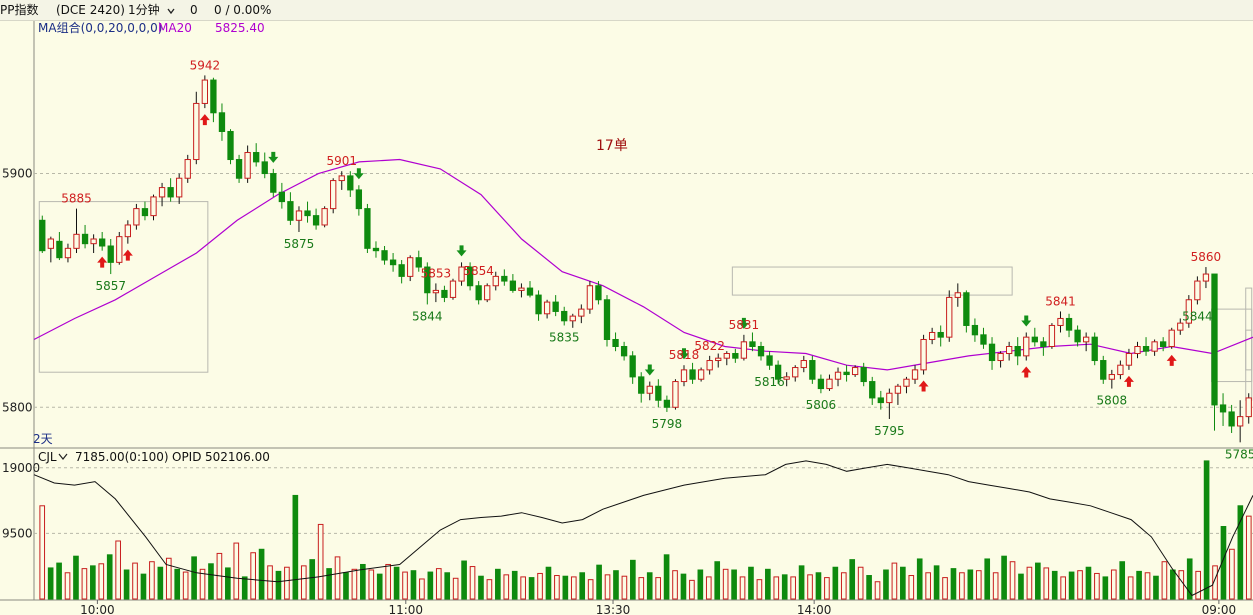 The width and height of the screenshot is (1253, 615). Describe the element at coordinates (684, 355) in the screenshot. I see `high-label: 5818` at that location.